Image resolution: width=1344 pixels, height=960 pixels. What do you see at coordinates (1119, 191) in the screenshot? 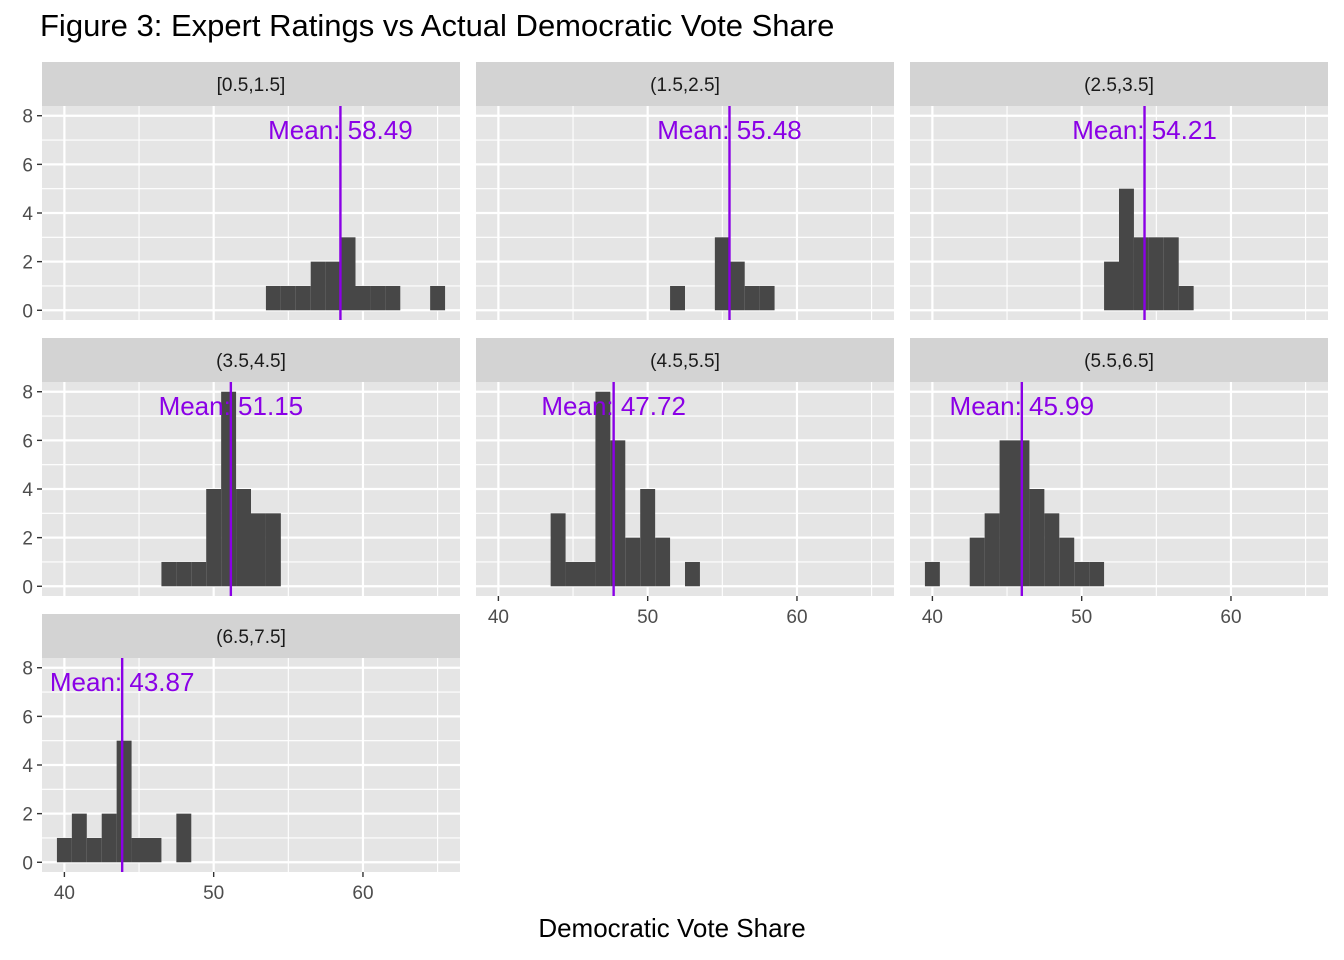
I see `facet-panel-3: (2.5,3.5] Mean: 54.21` at bounding box center [1119, 191].